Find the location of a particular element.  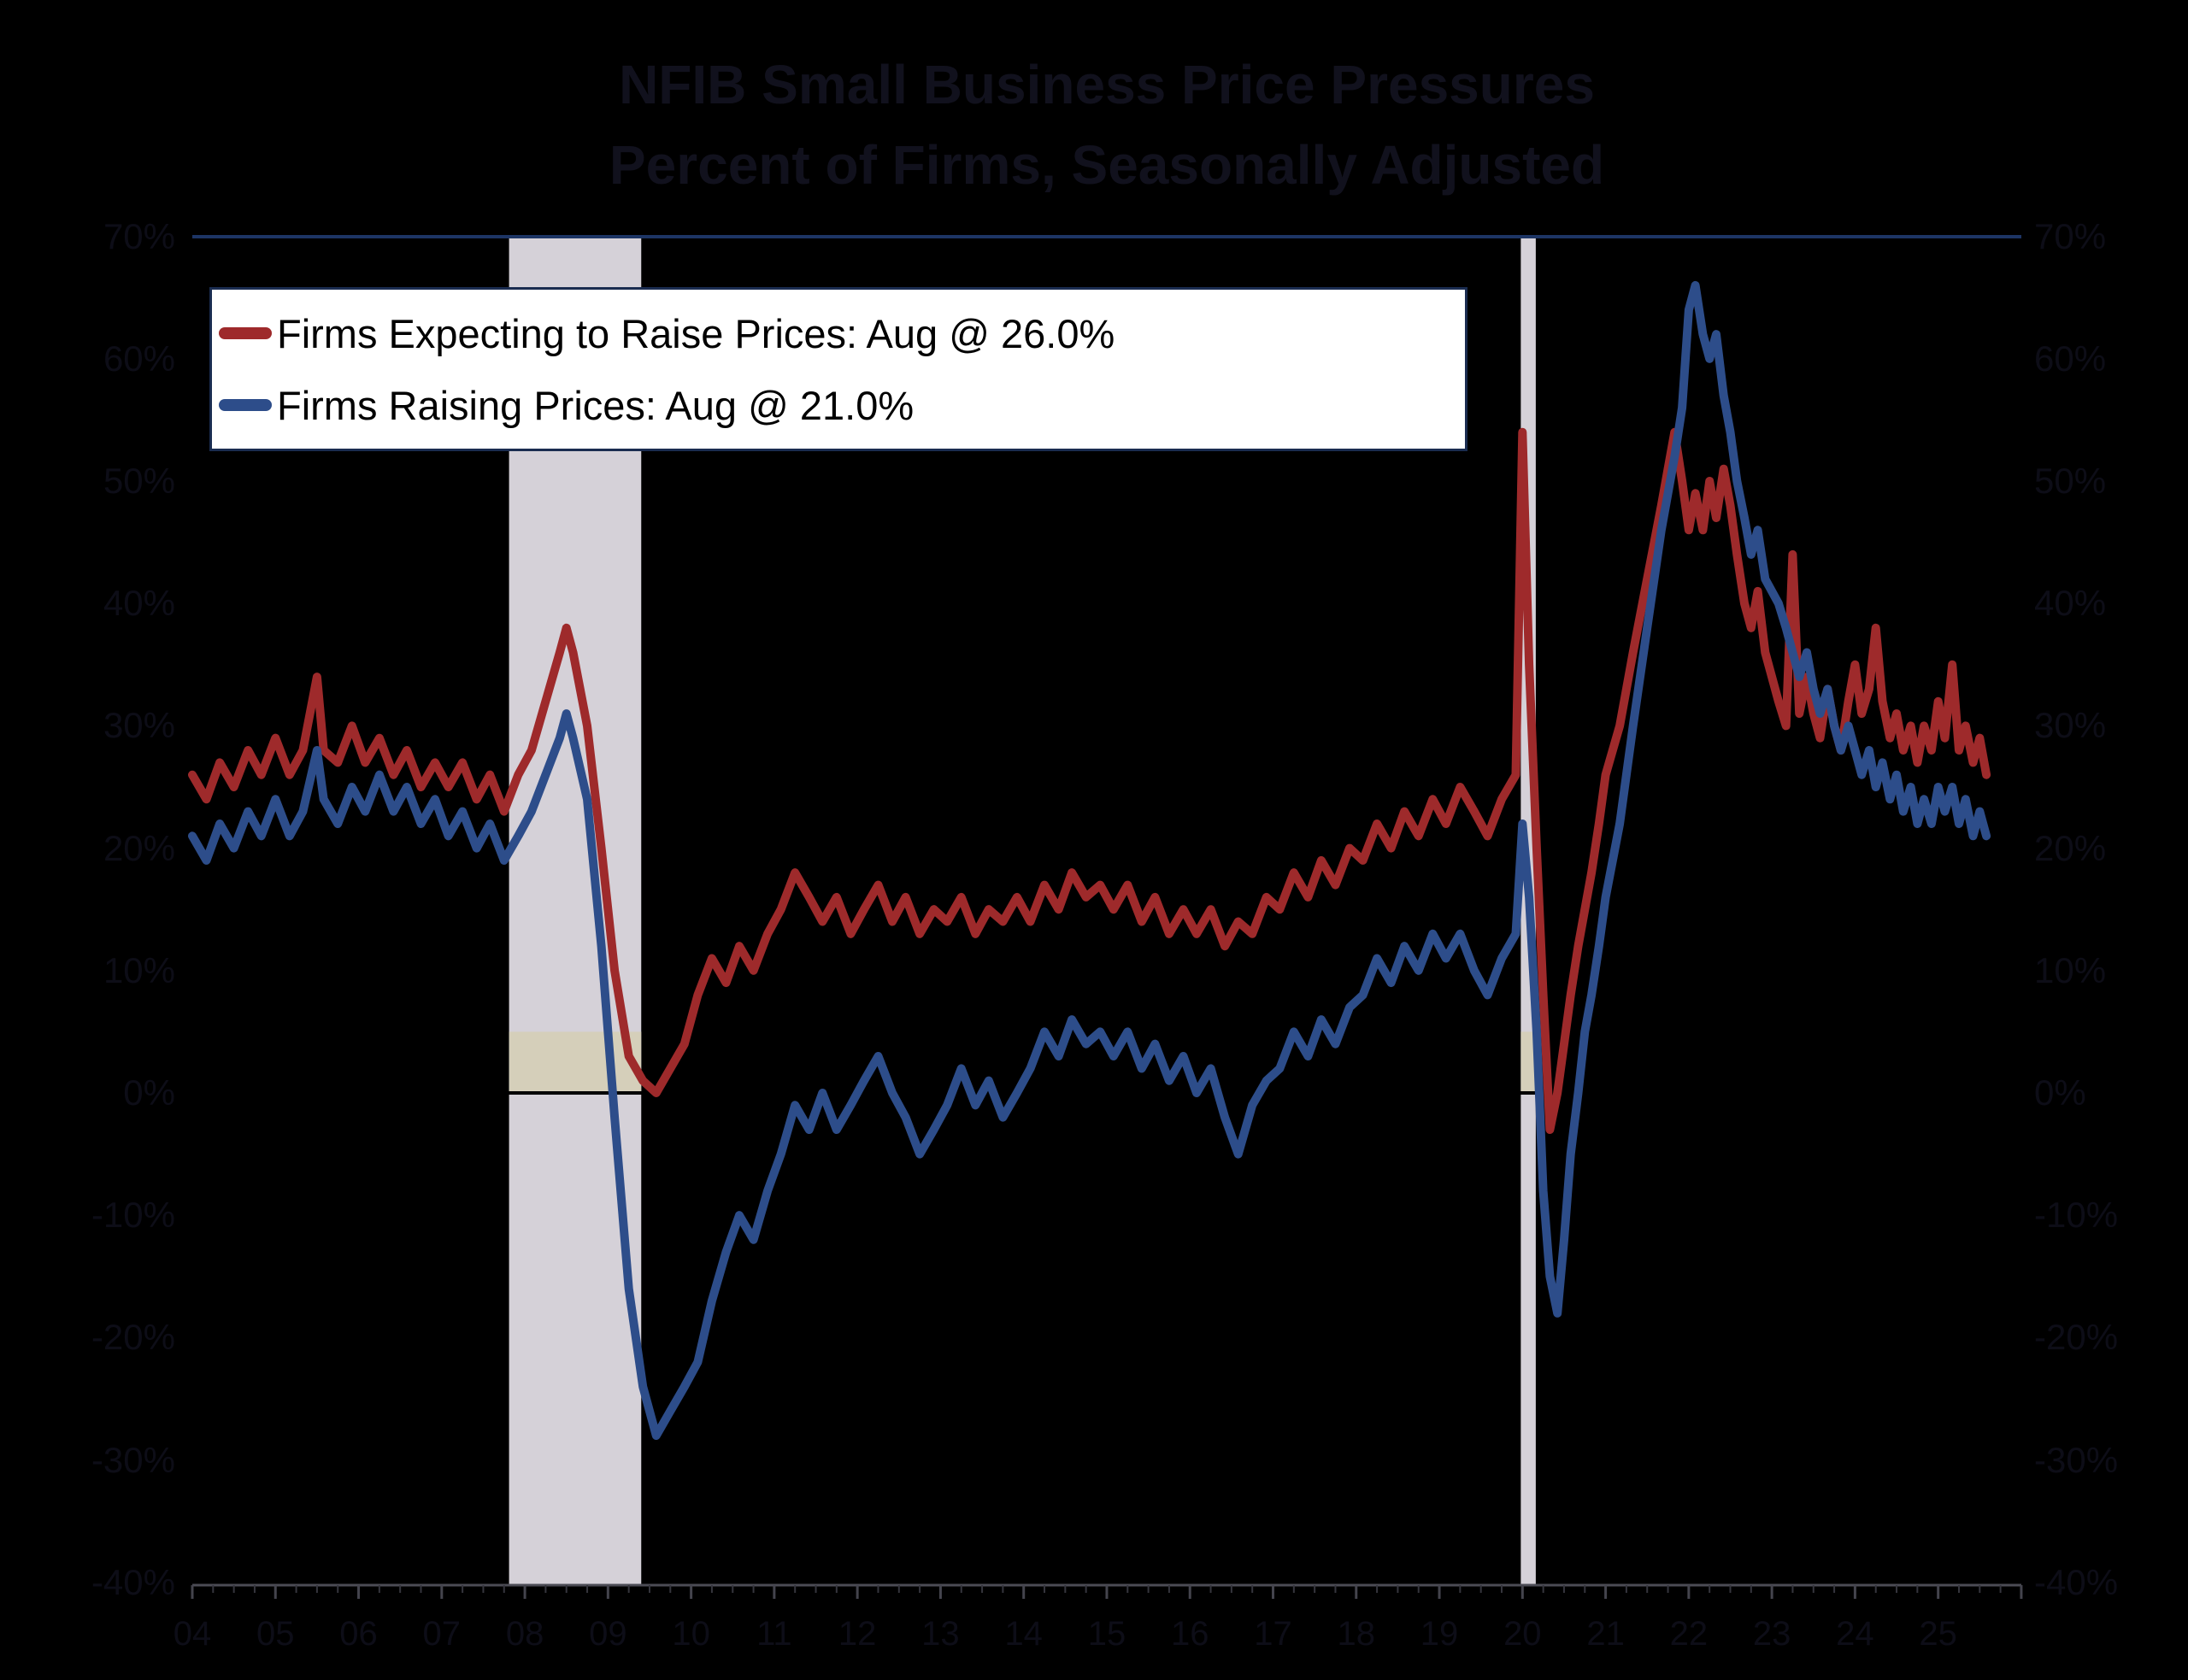

chart-title-line1: NFIB Small Business Price Pressures is located at coordinates (1107, 84).